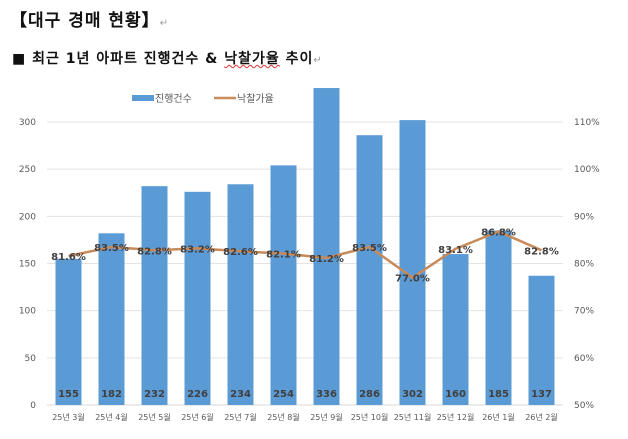 The image size is (628, 439). I want to click on left-tick-label: 200, so click(27, 217).